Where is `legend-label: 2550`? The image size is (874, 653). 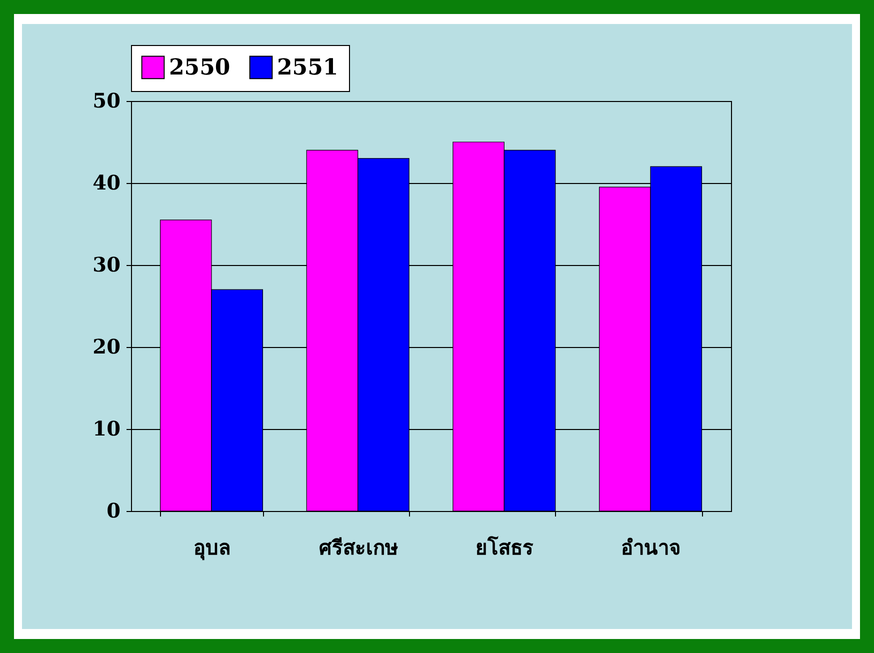 legend-label: 2550 is located at coordinates (199, 67).